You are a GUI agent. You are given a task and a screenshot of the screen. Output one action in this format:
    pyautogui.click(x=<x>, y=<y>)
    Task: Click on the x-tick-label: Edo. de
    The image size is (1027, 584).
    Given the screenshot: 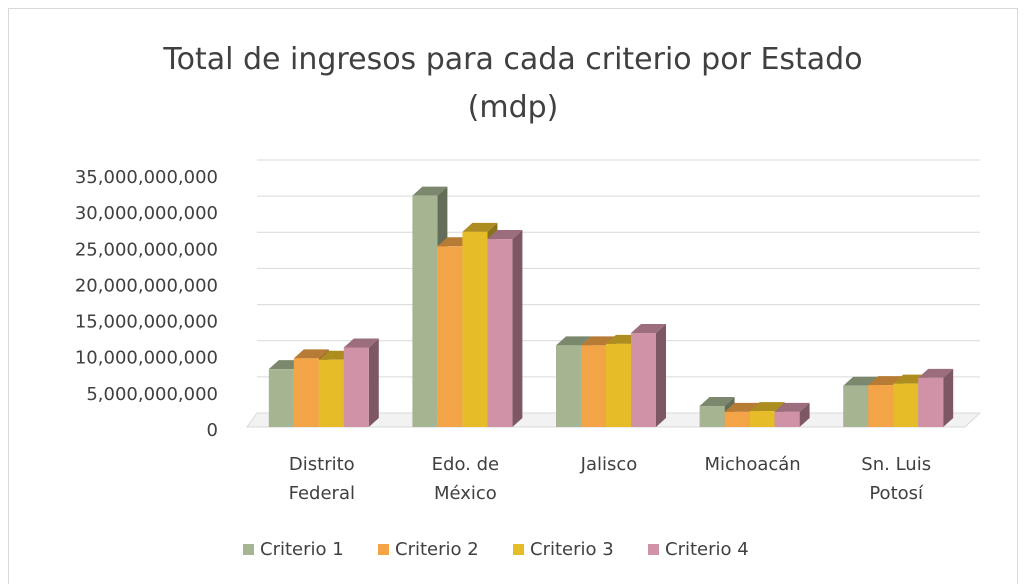 What is the action you would take?
    pyautogui.click(x=465, y=464)
    